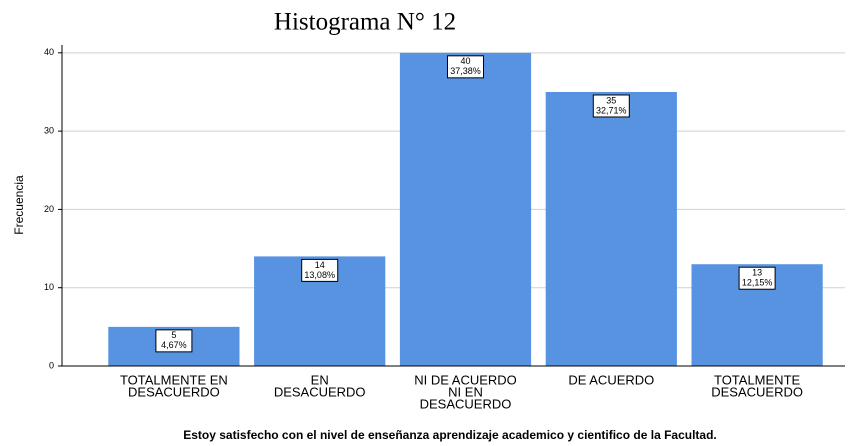 This screenshot has height=446, width=860. I want to click on percentage-label: 13,08%, so click(319, 275).